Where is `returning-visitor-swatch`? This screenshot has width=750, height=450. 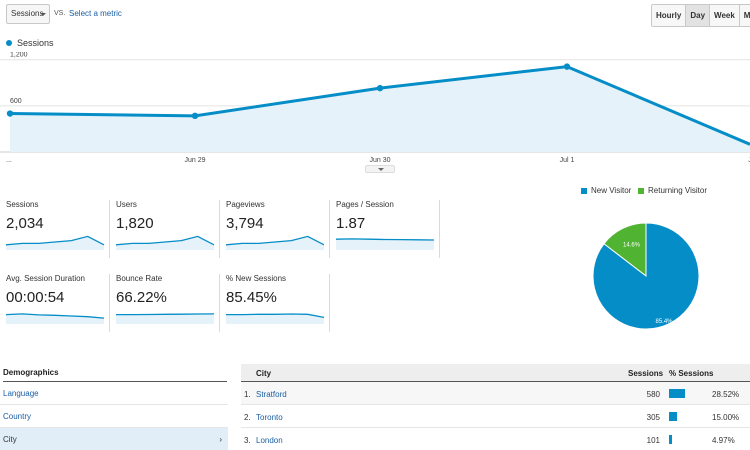 returning-visitor-swatch is located at coordinates (641, 190).